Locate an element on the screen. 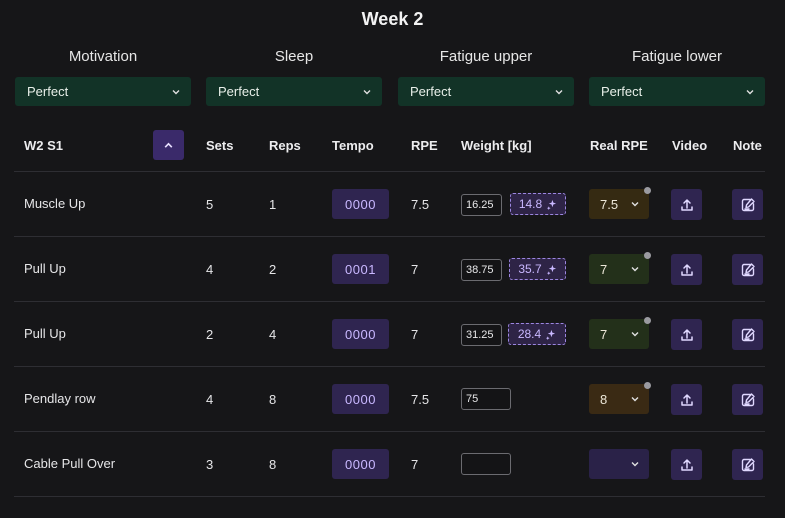  weight-input: 38.75 is located at coordinates (481, 270).